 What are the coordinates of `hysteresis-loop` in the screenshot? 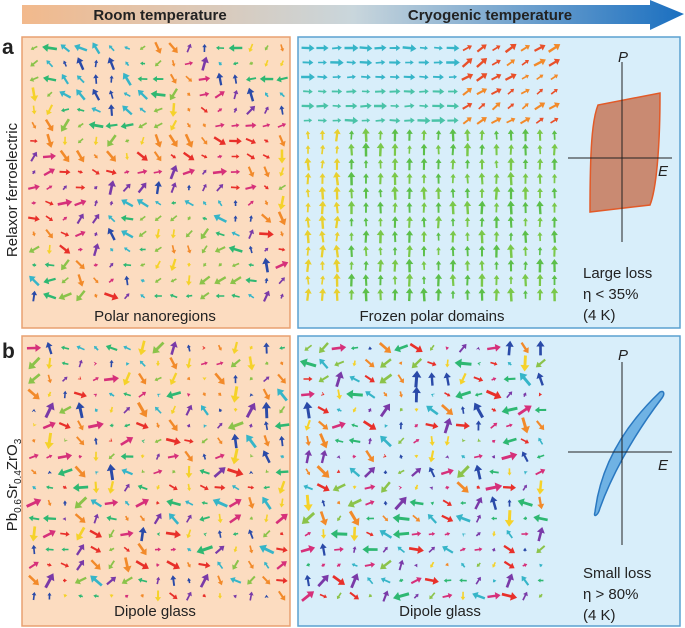 It's located at (629, 453).